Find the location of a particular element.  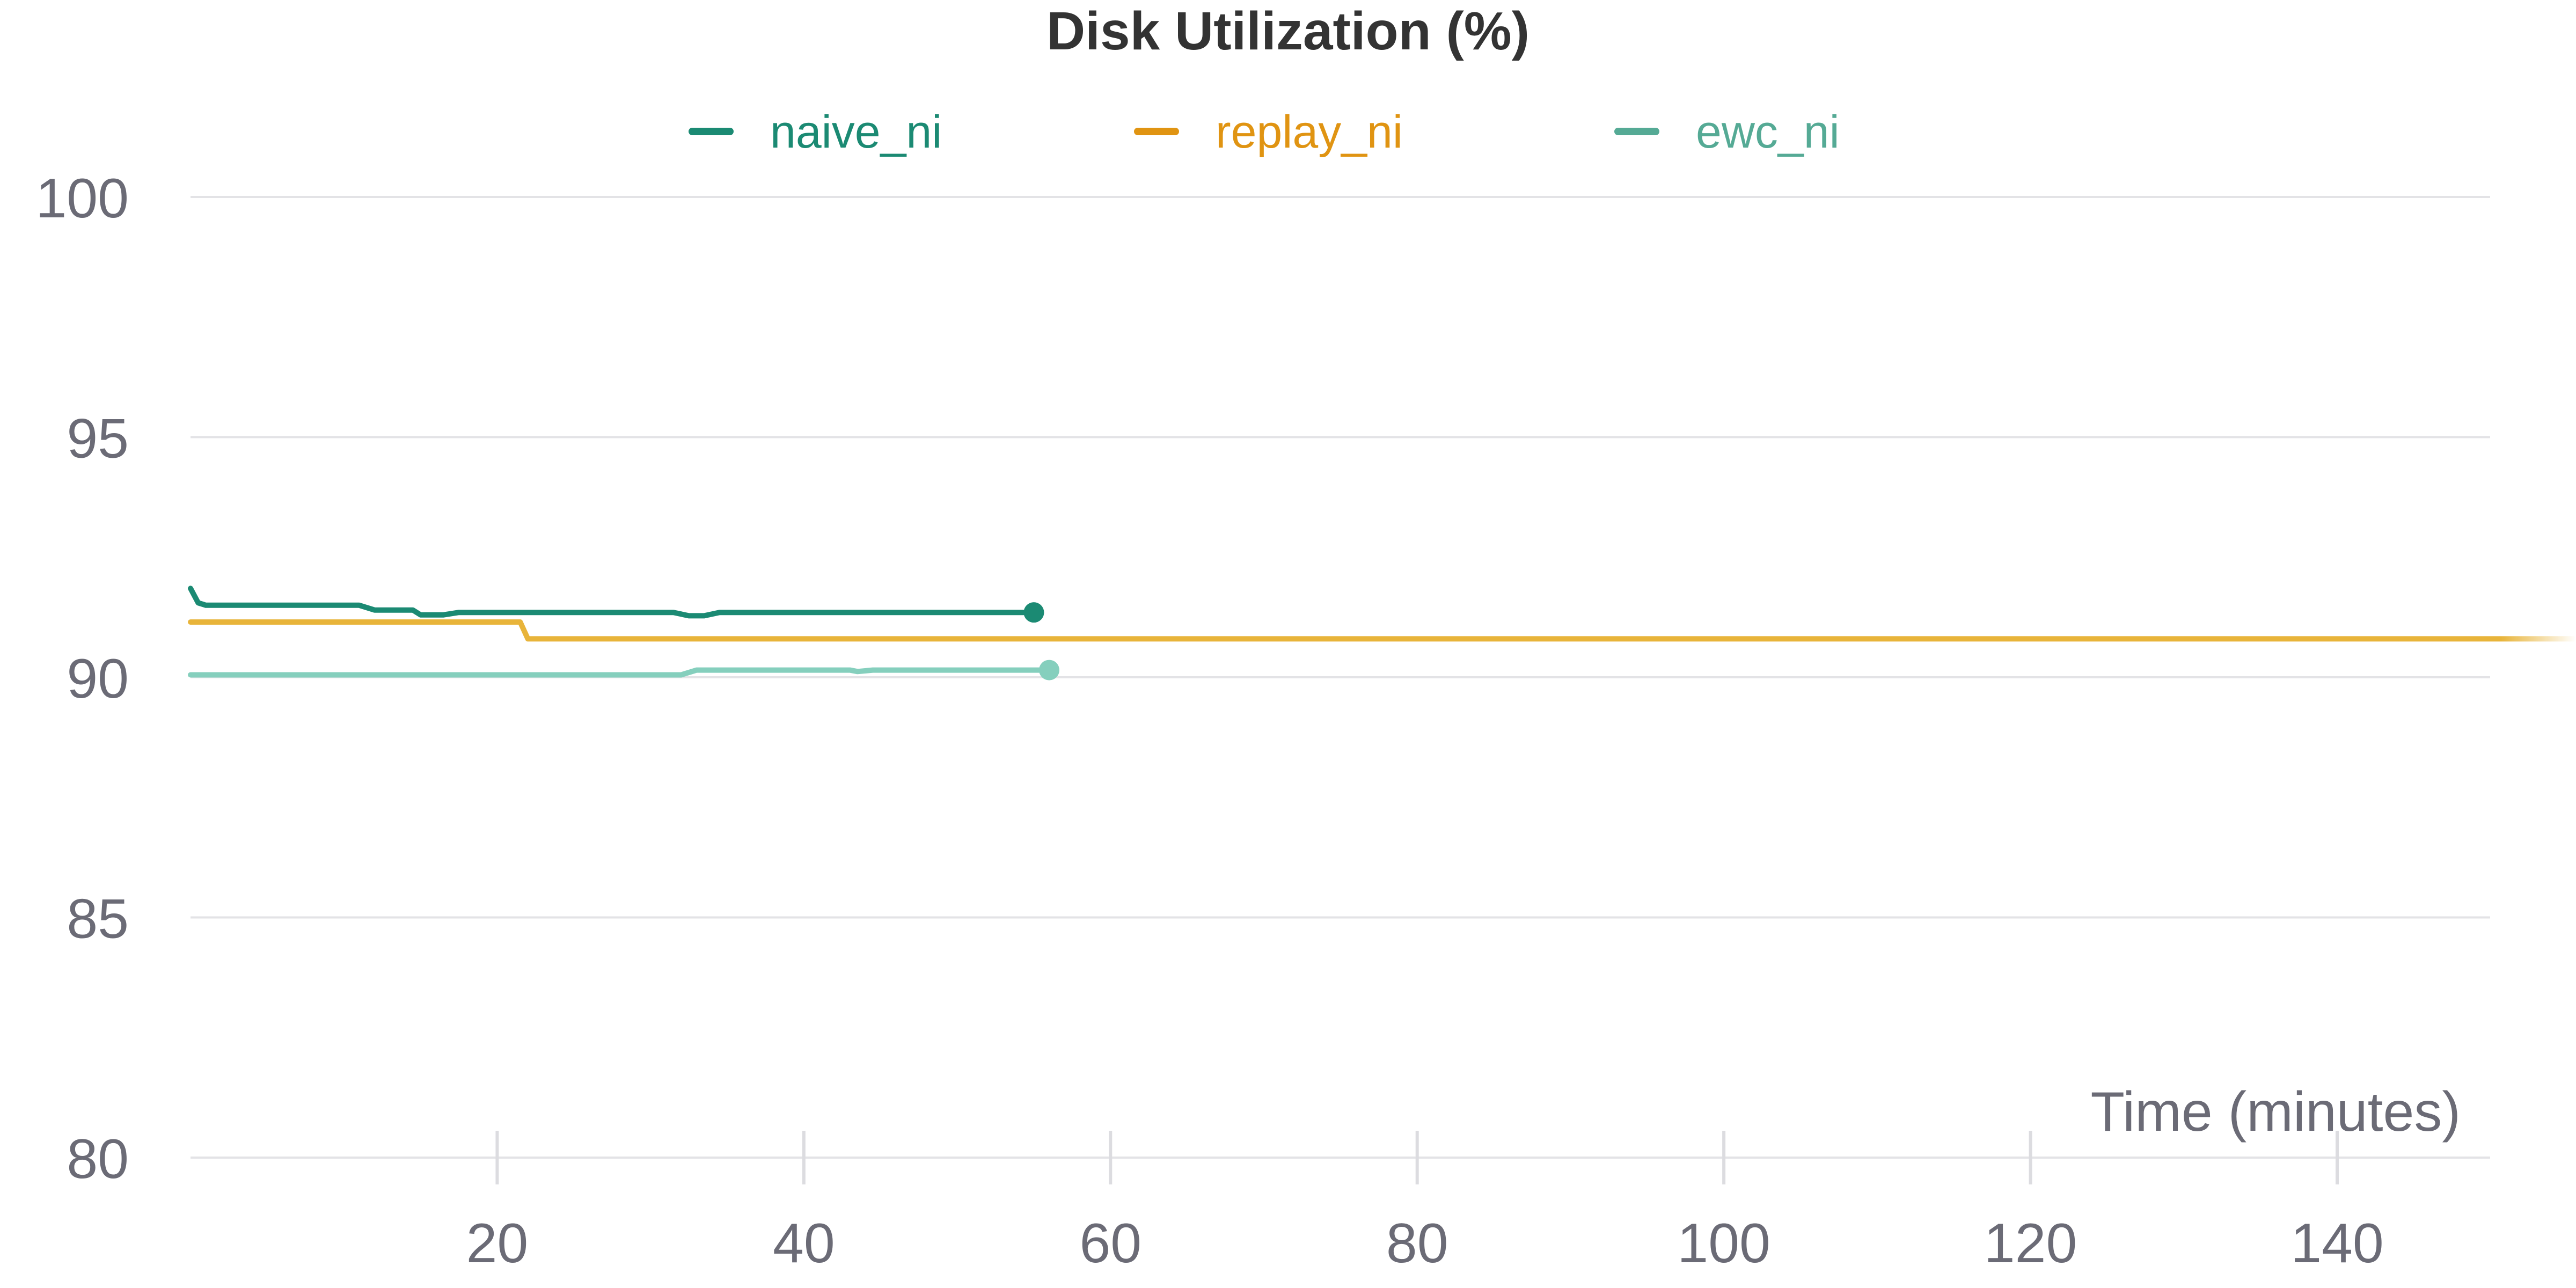

y-axis-ticks: 80 85 90 95 100 is located at coordinates (82, 678).